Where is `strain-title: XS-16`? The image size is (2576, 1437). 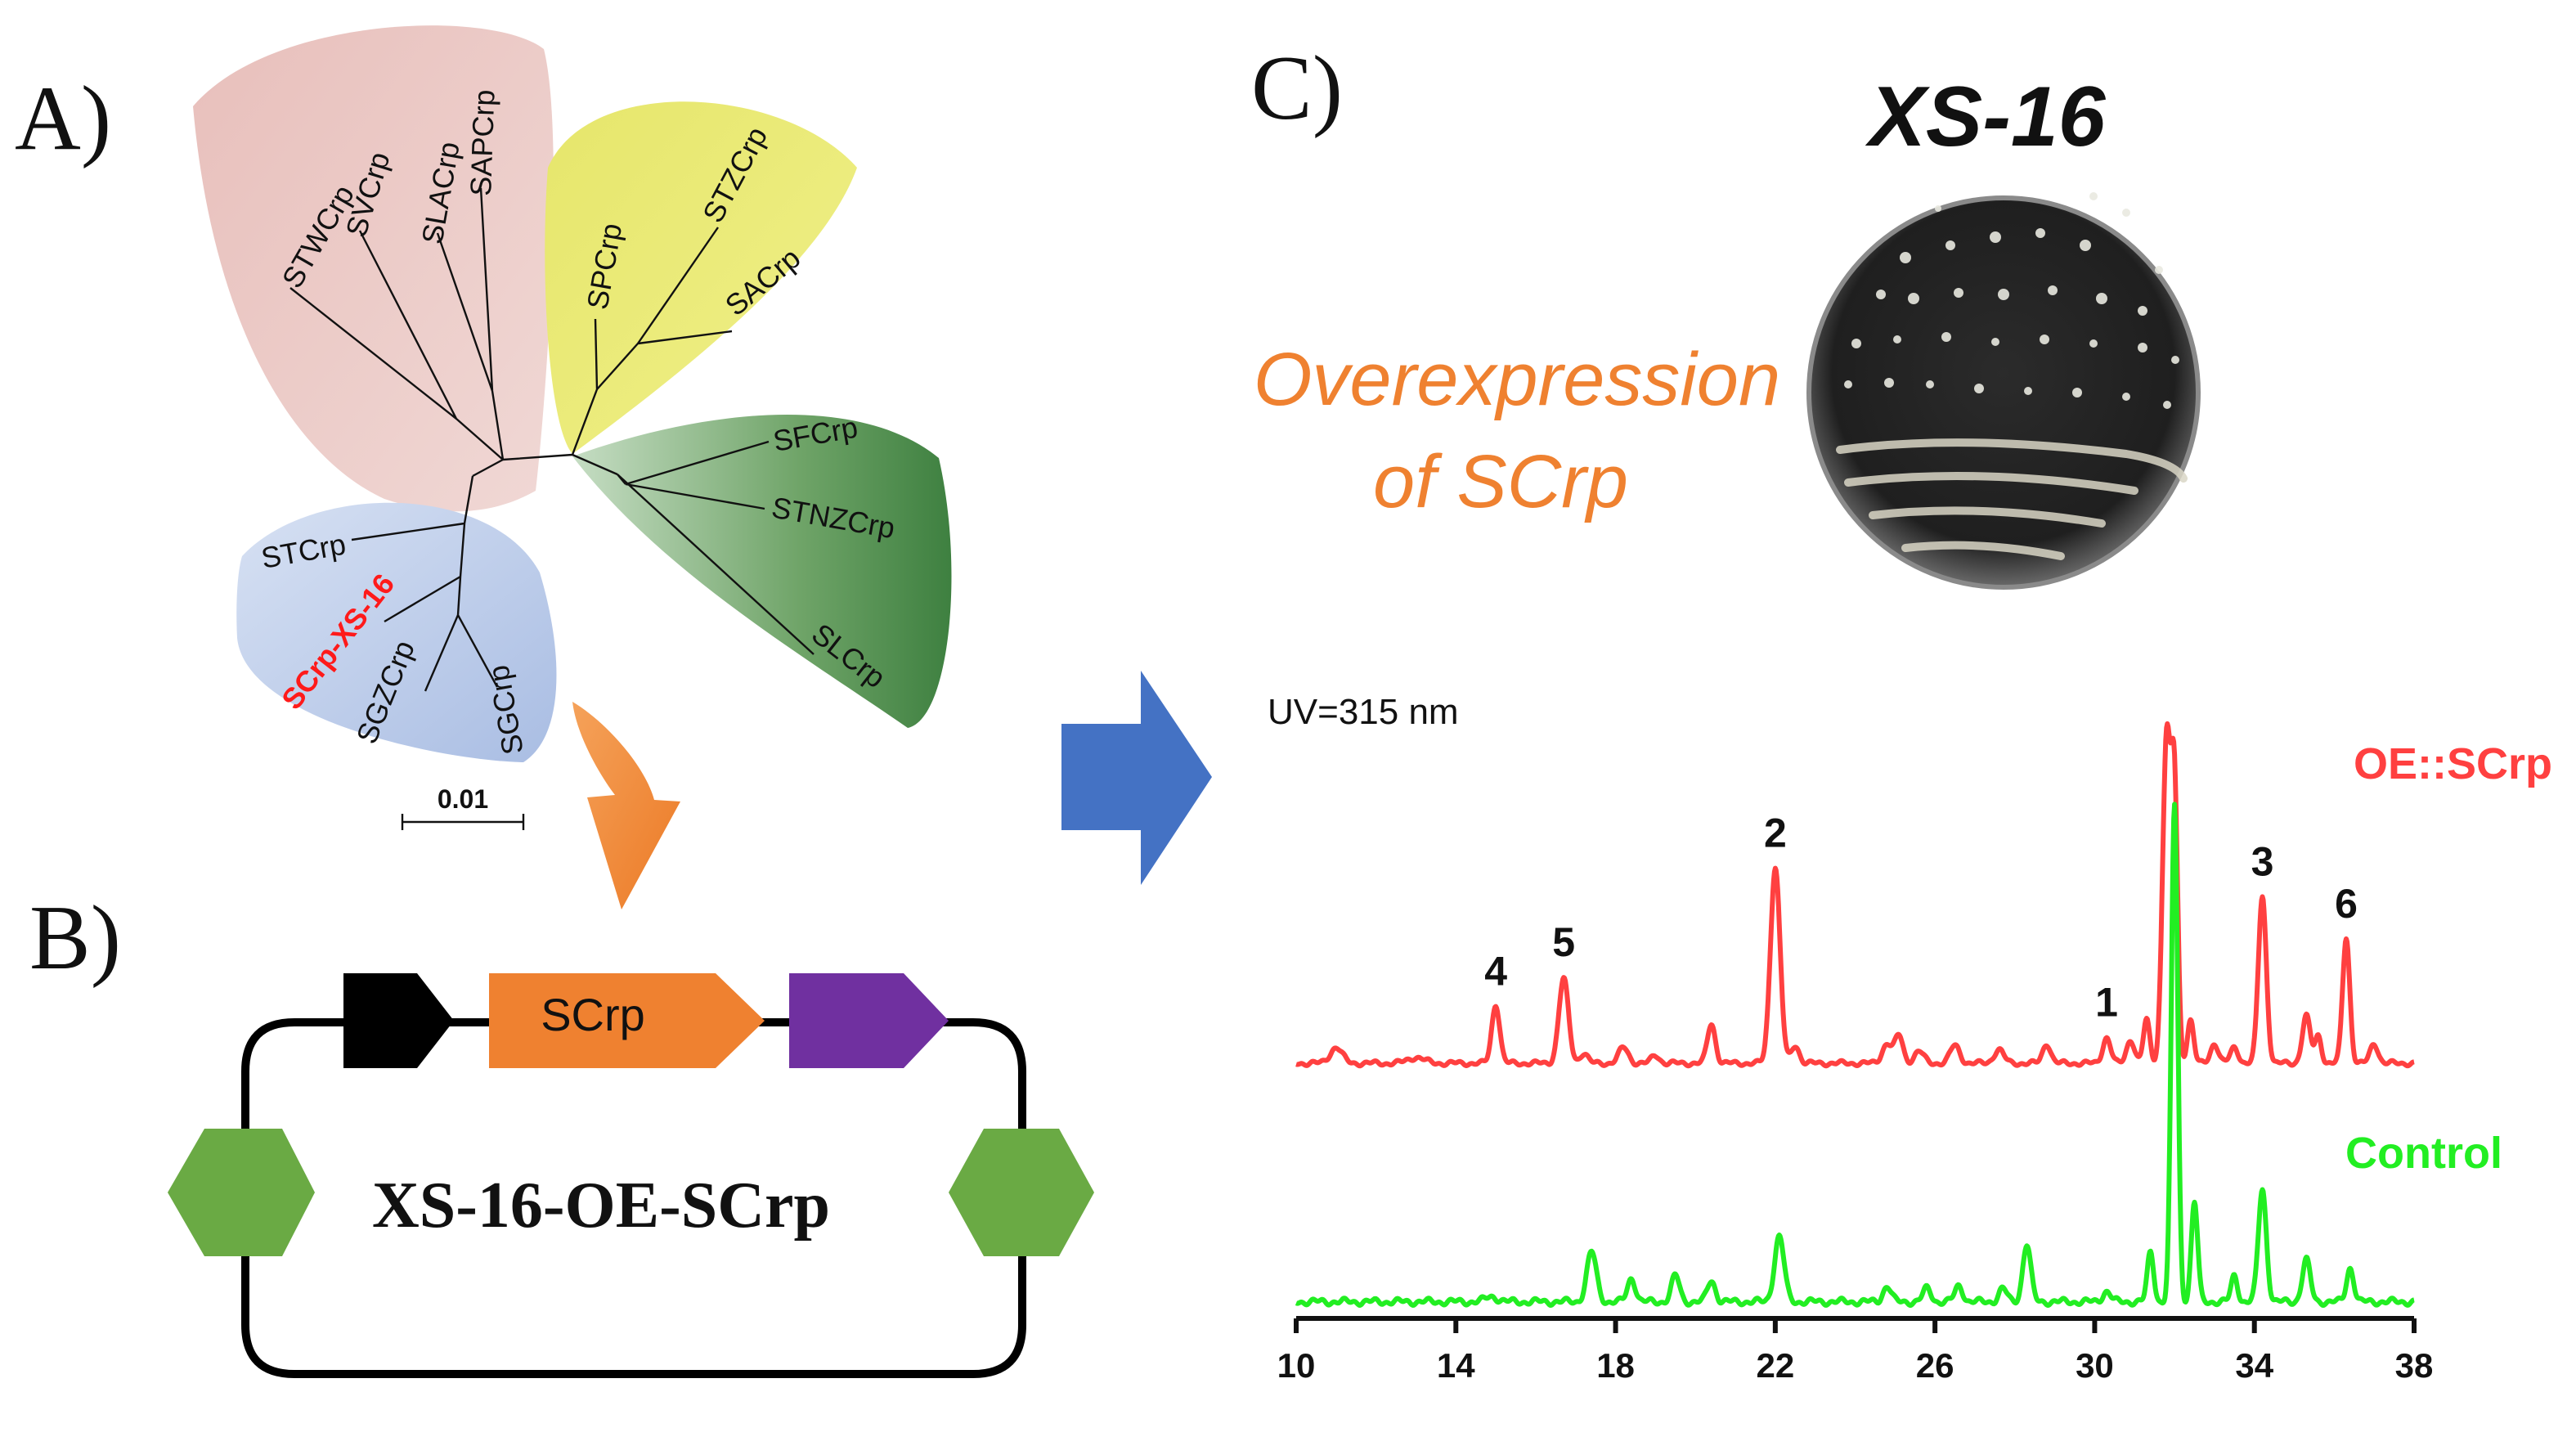
strain-title: XS-16 is located at coordinates (1986, 117).